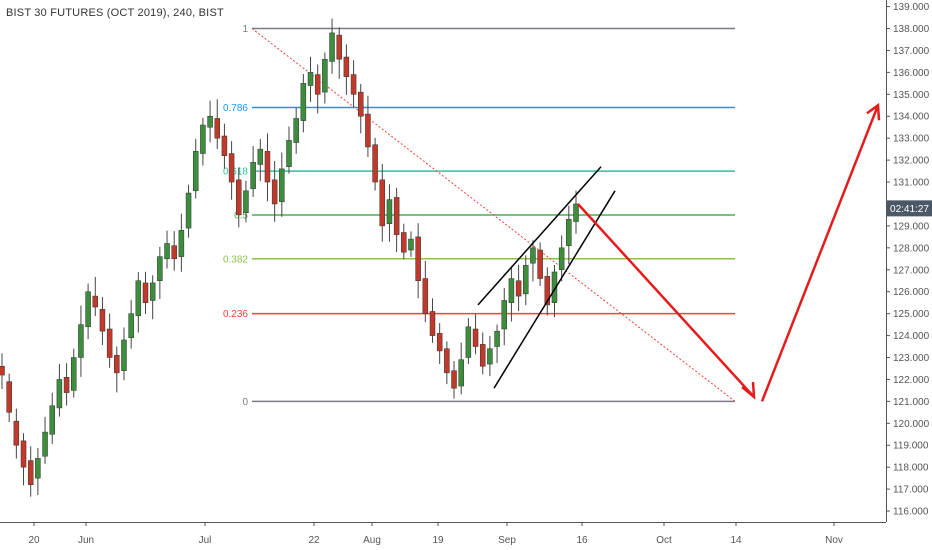 The height and width of the screenshot is (550, 932). What do you see at coordinates (205, 540) in the screenshot?
I see `time-tick-label: Jul` at bounding box center [205, 540].